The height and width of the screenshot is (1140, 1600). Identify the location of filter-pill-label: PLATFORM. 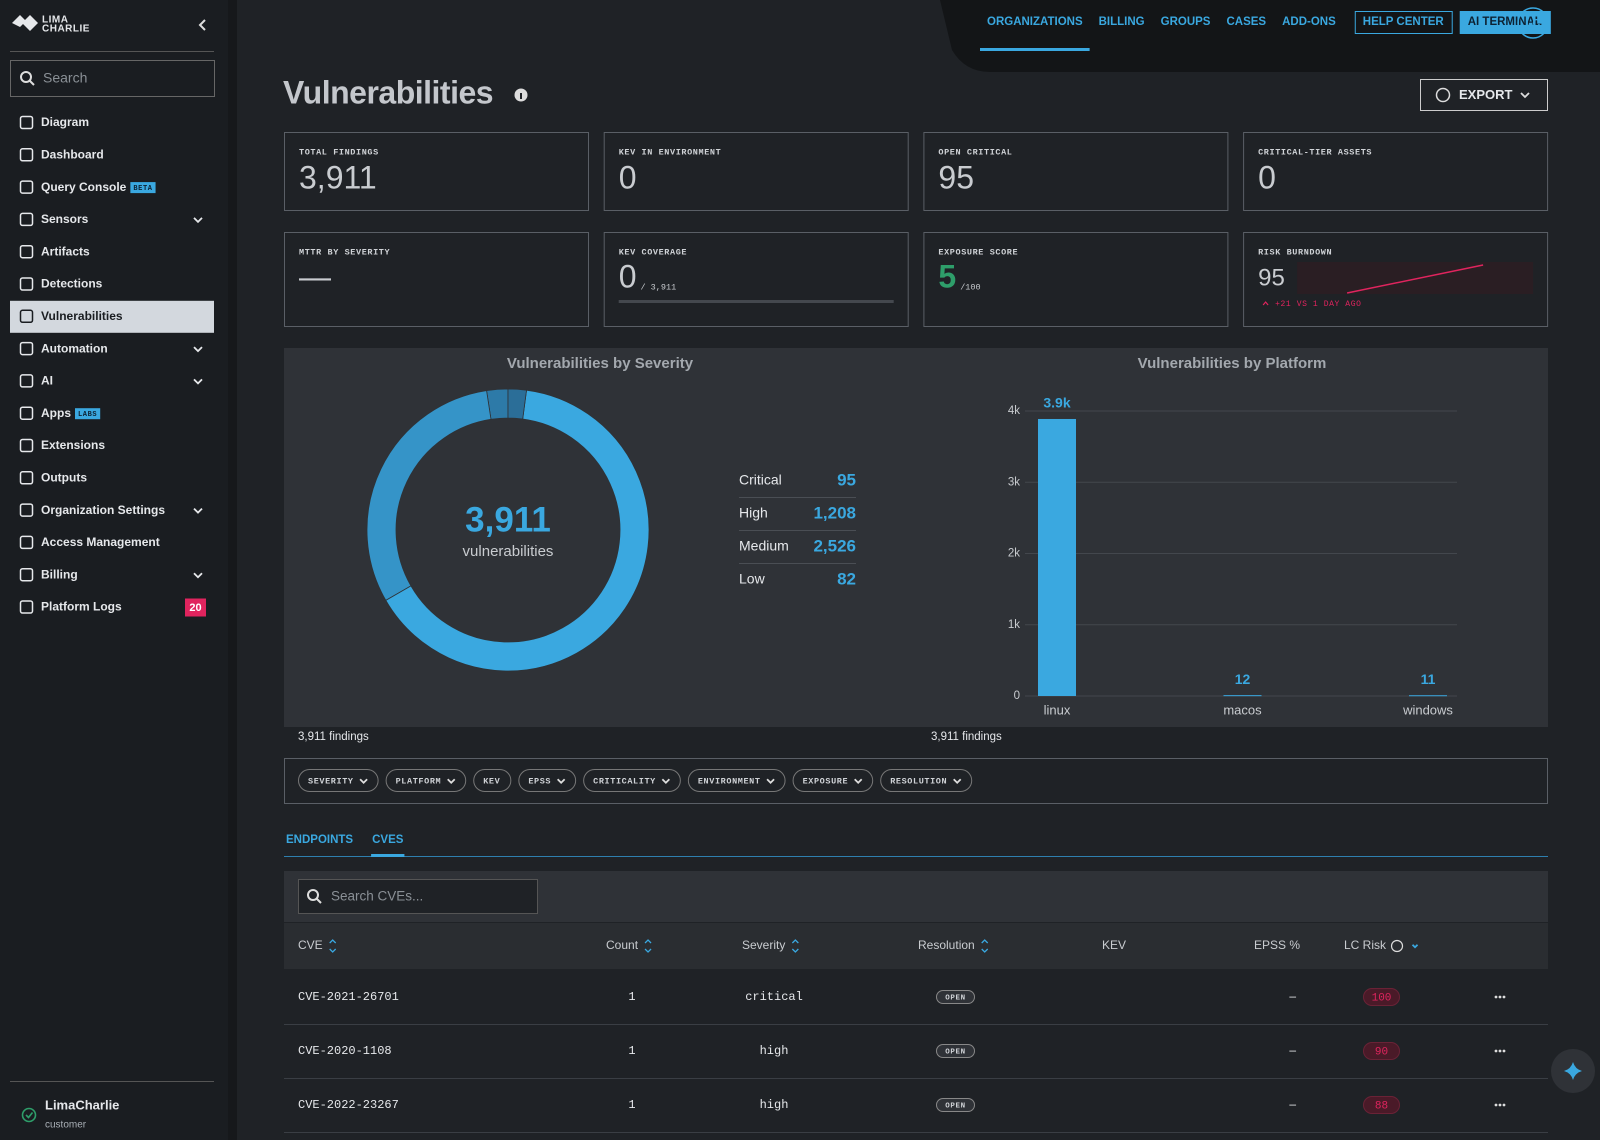
(419, 781).